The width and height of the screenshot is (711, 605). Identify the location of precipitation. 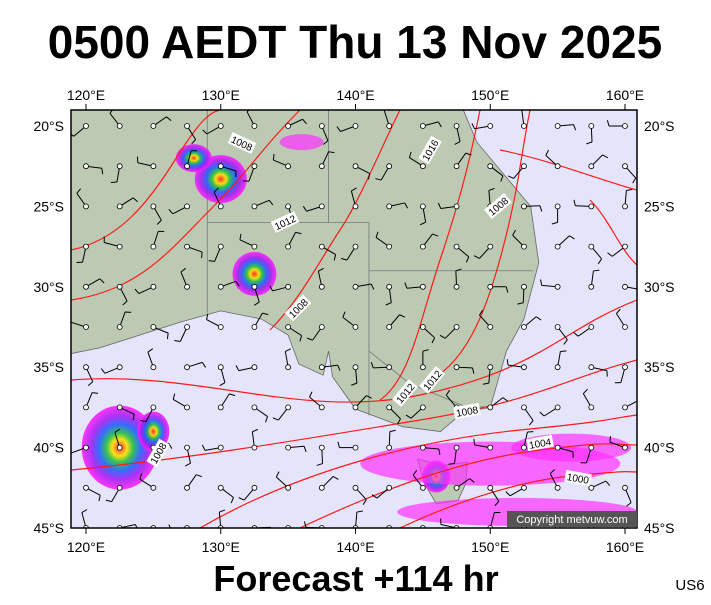
(302, 142).